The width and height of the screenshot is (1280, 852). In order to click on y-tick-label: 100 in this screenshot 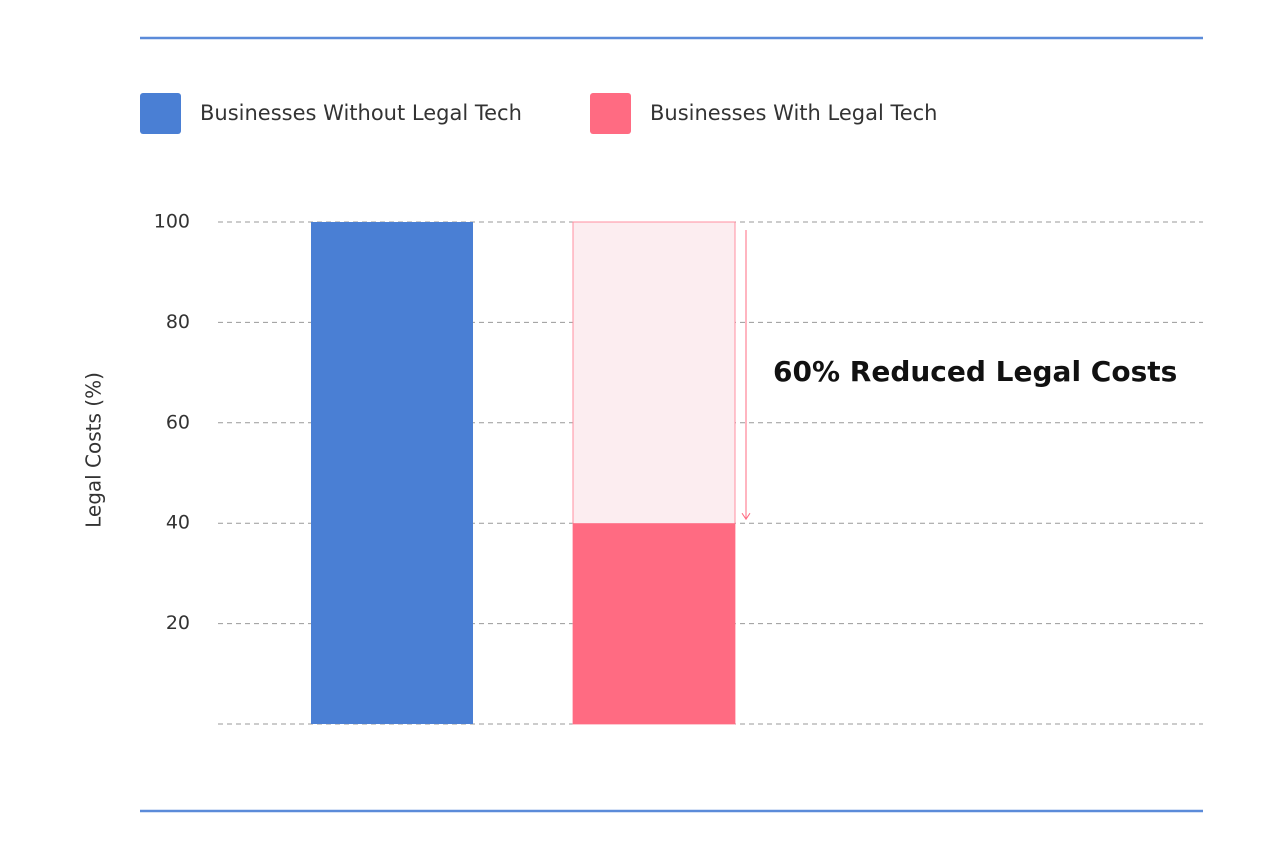, I will do `click(172, 222)`.